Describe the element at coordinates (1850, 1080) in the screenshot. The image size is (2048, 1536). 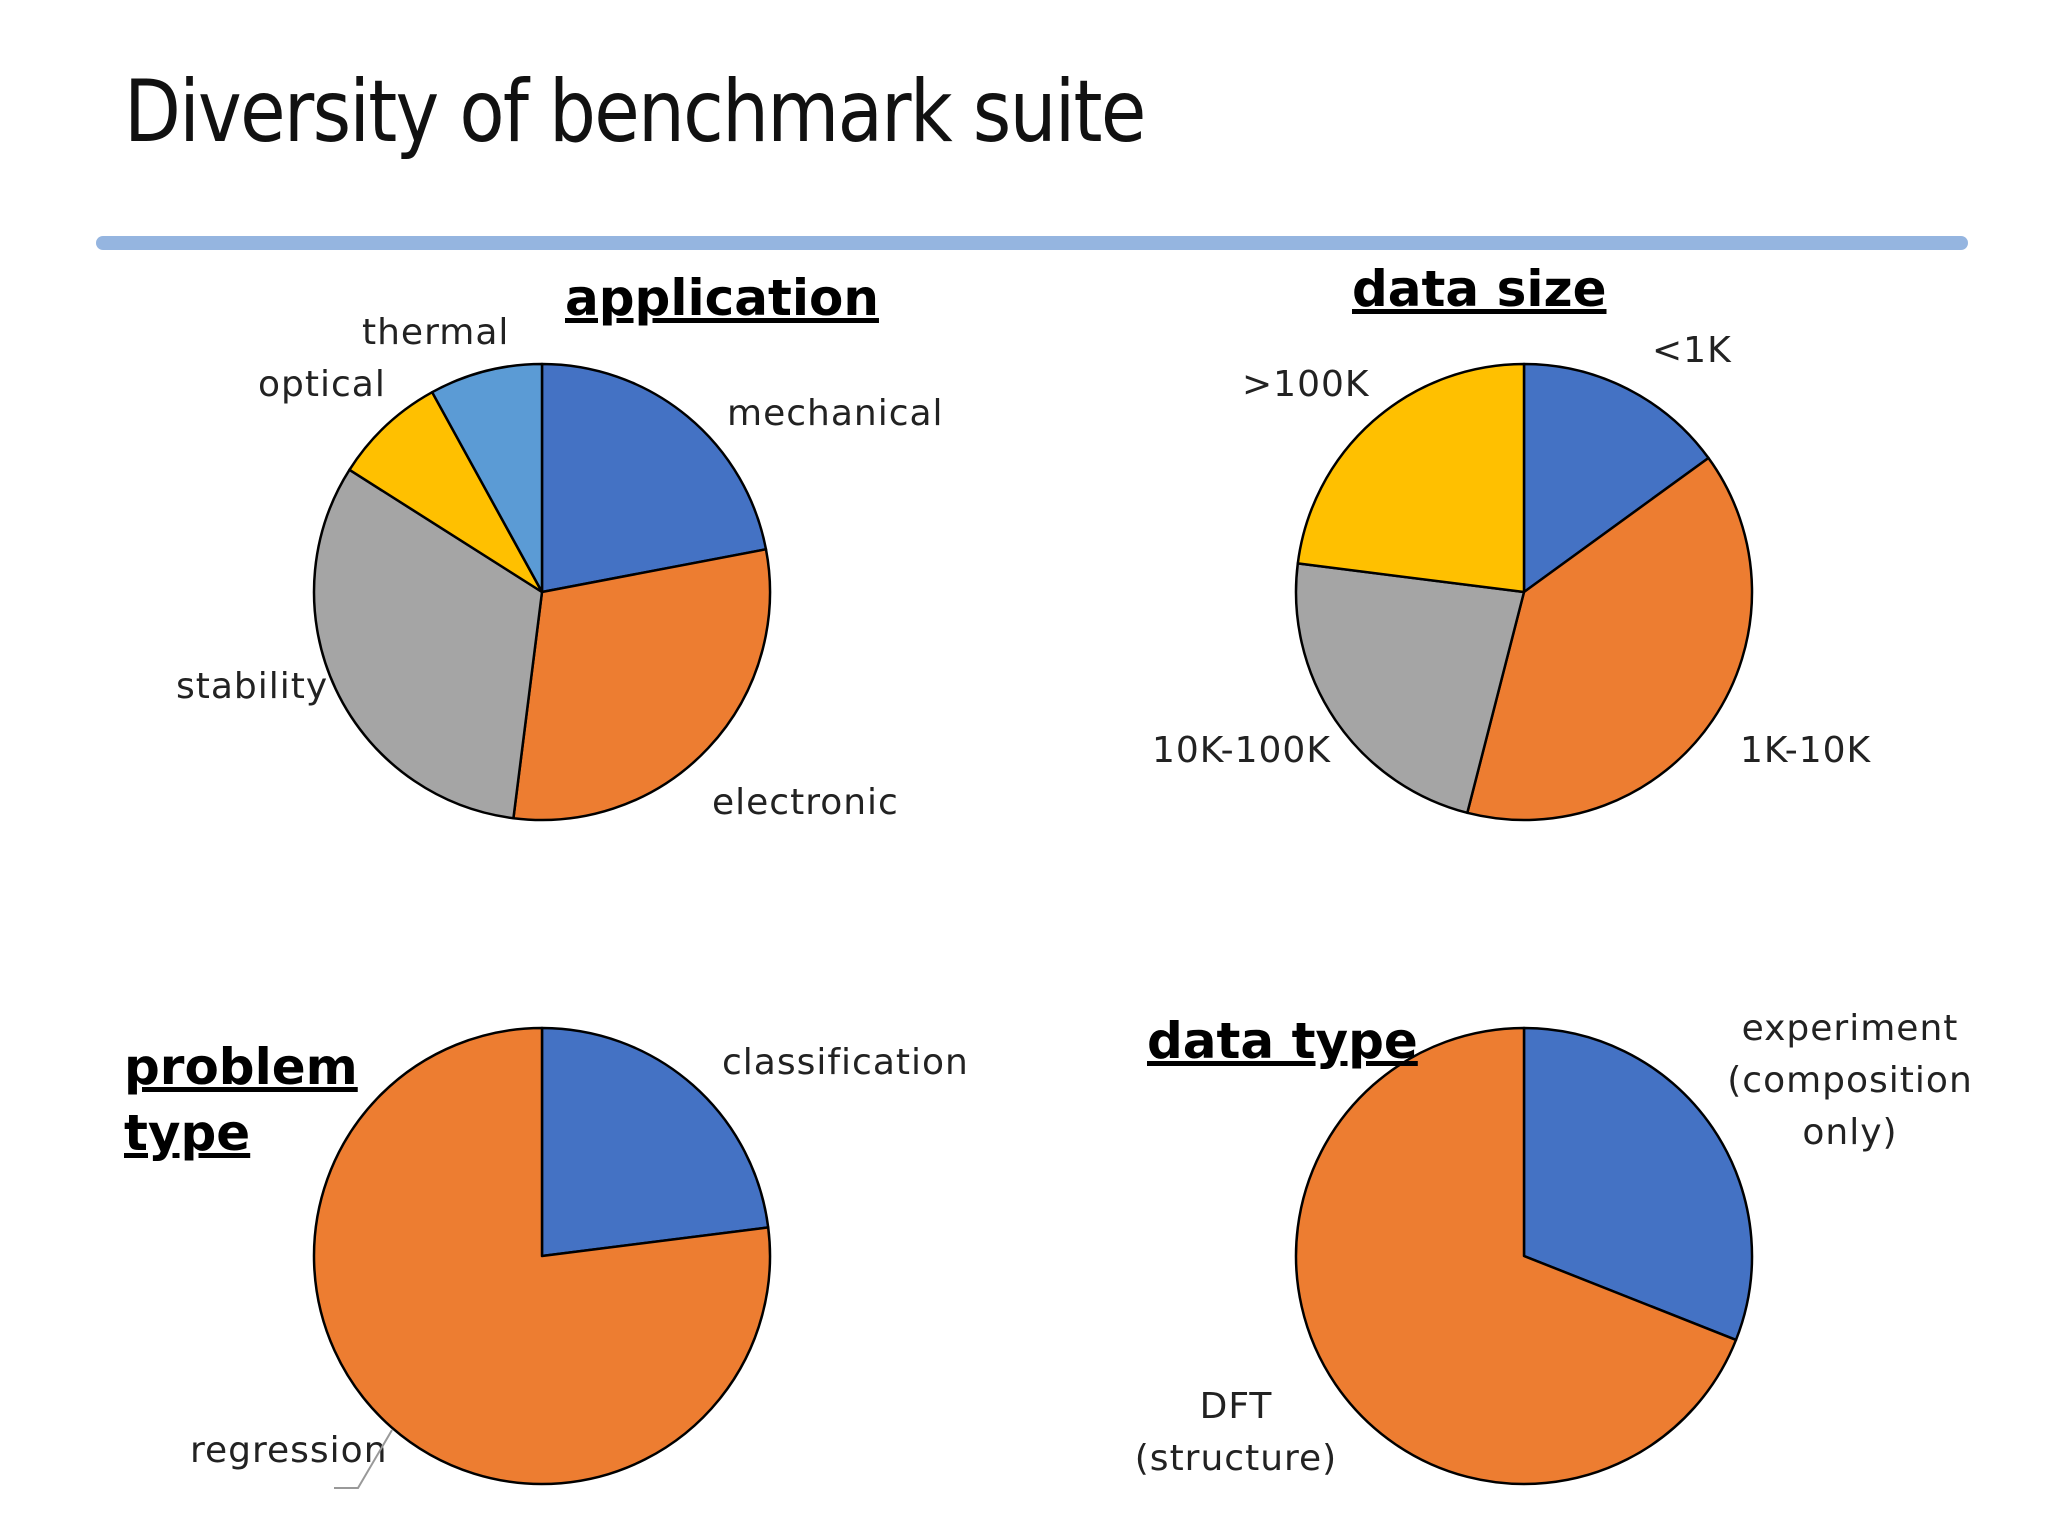
I see `slice-label-composition: (composition` at that location.